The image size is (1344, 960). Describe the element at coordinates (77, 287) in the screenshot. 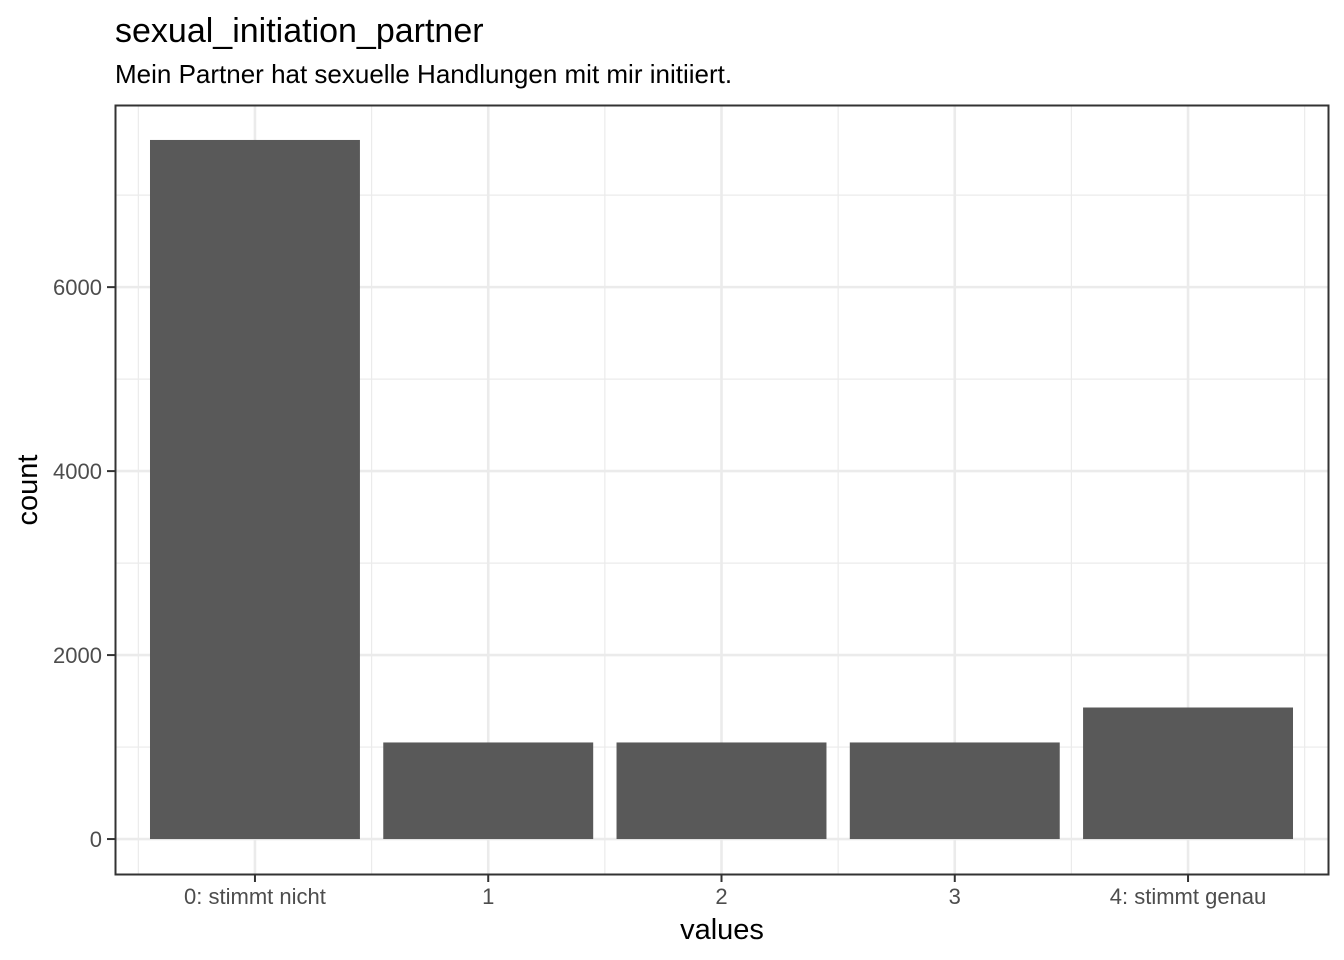

I see `y-tick-label: 6000` at that location.